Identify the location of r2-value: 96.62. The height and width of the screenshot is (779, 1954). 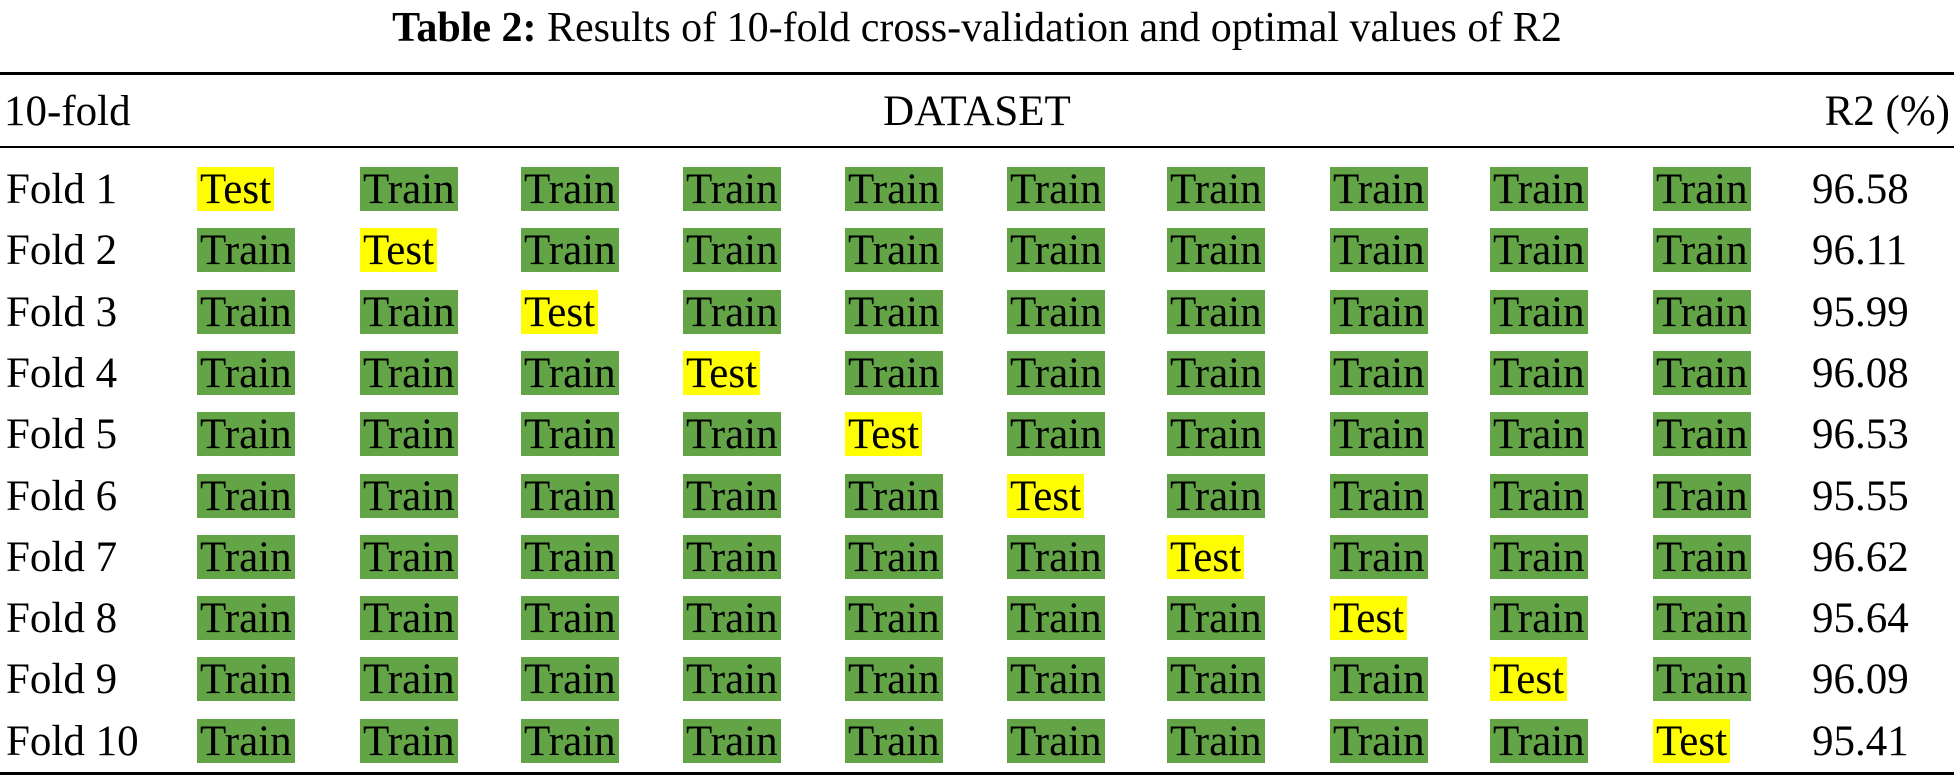
(1860, 557).